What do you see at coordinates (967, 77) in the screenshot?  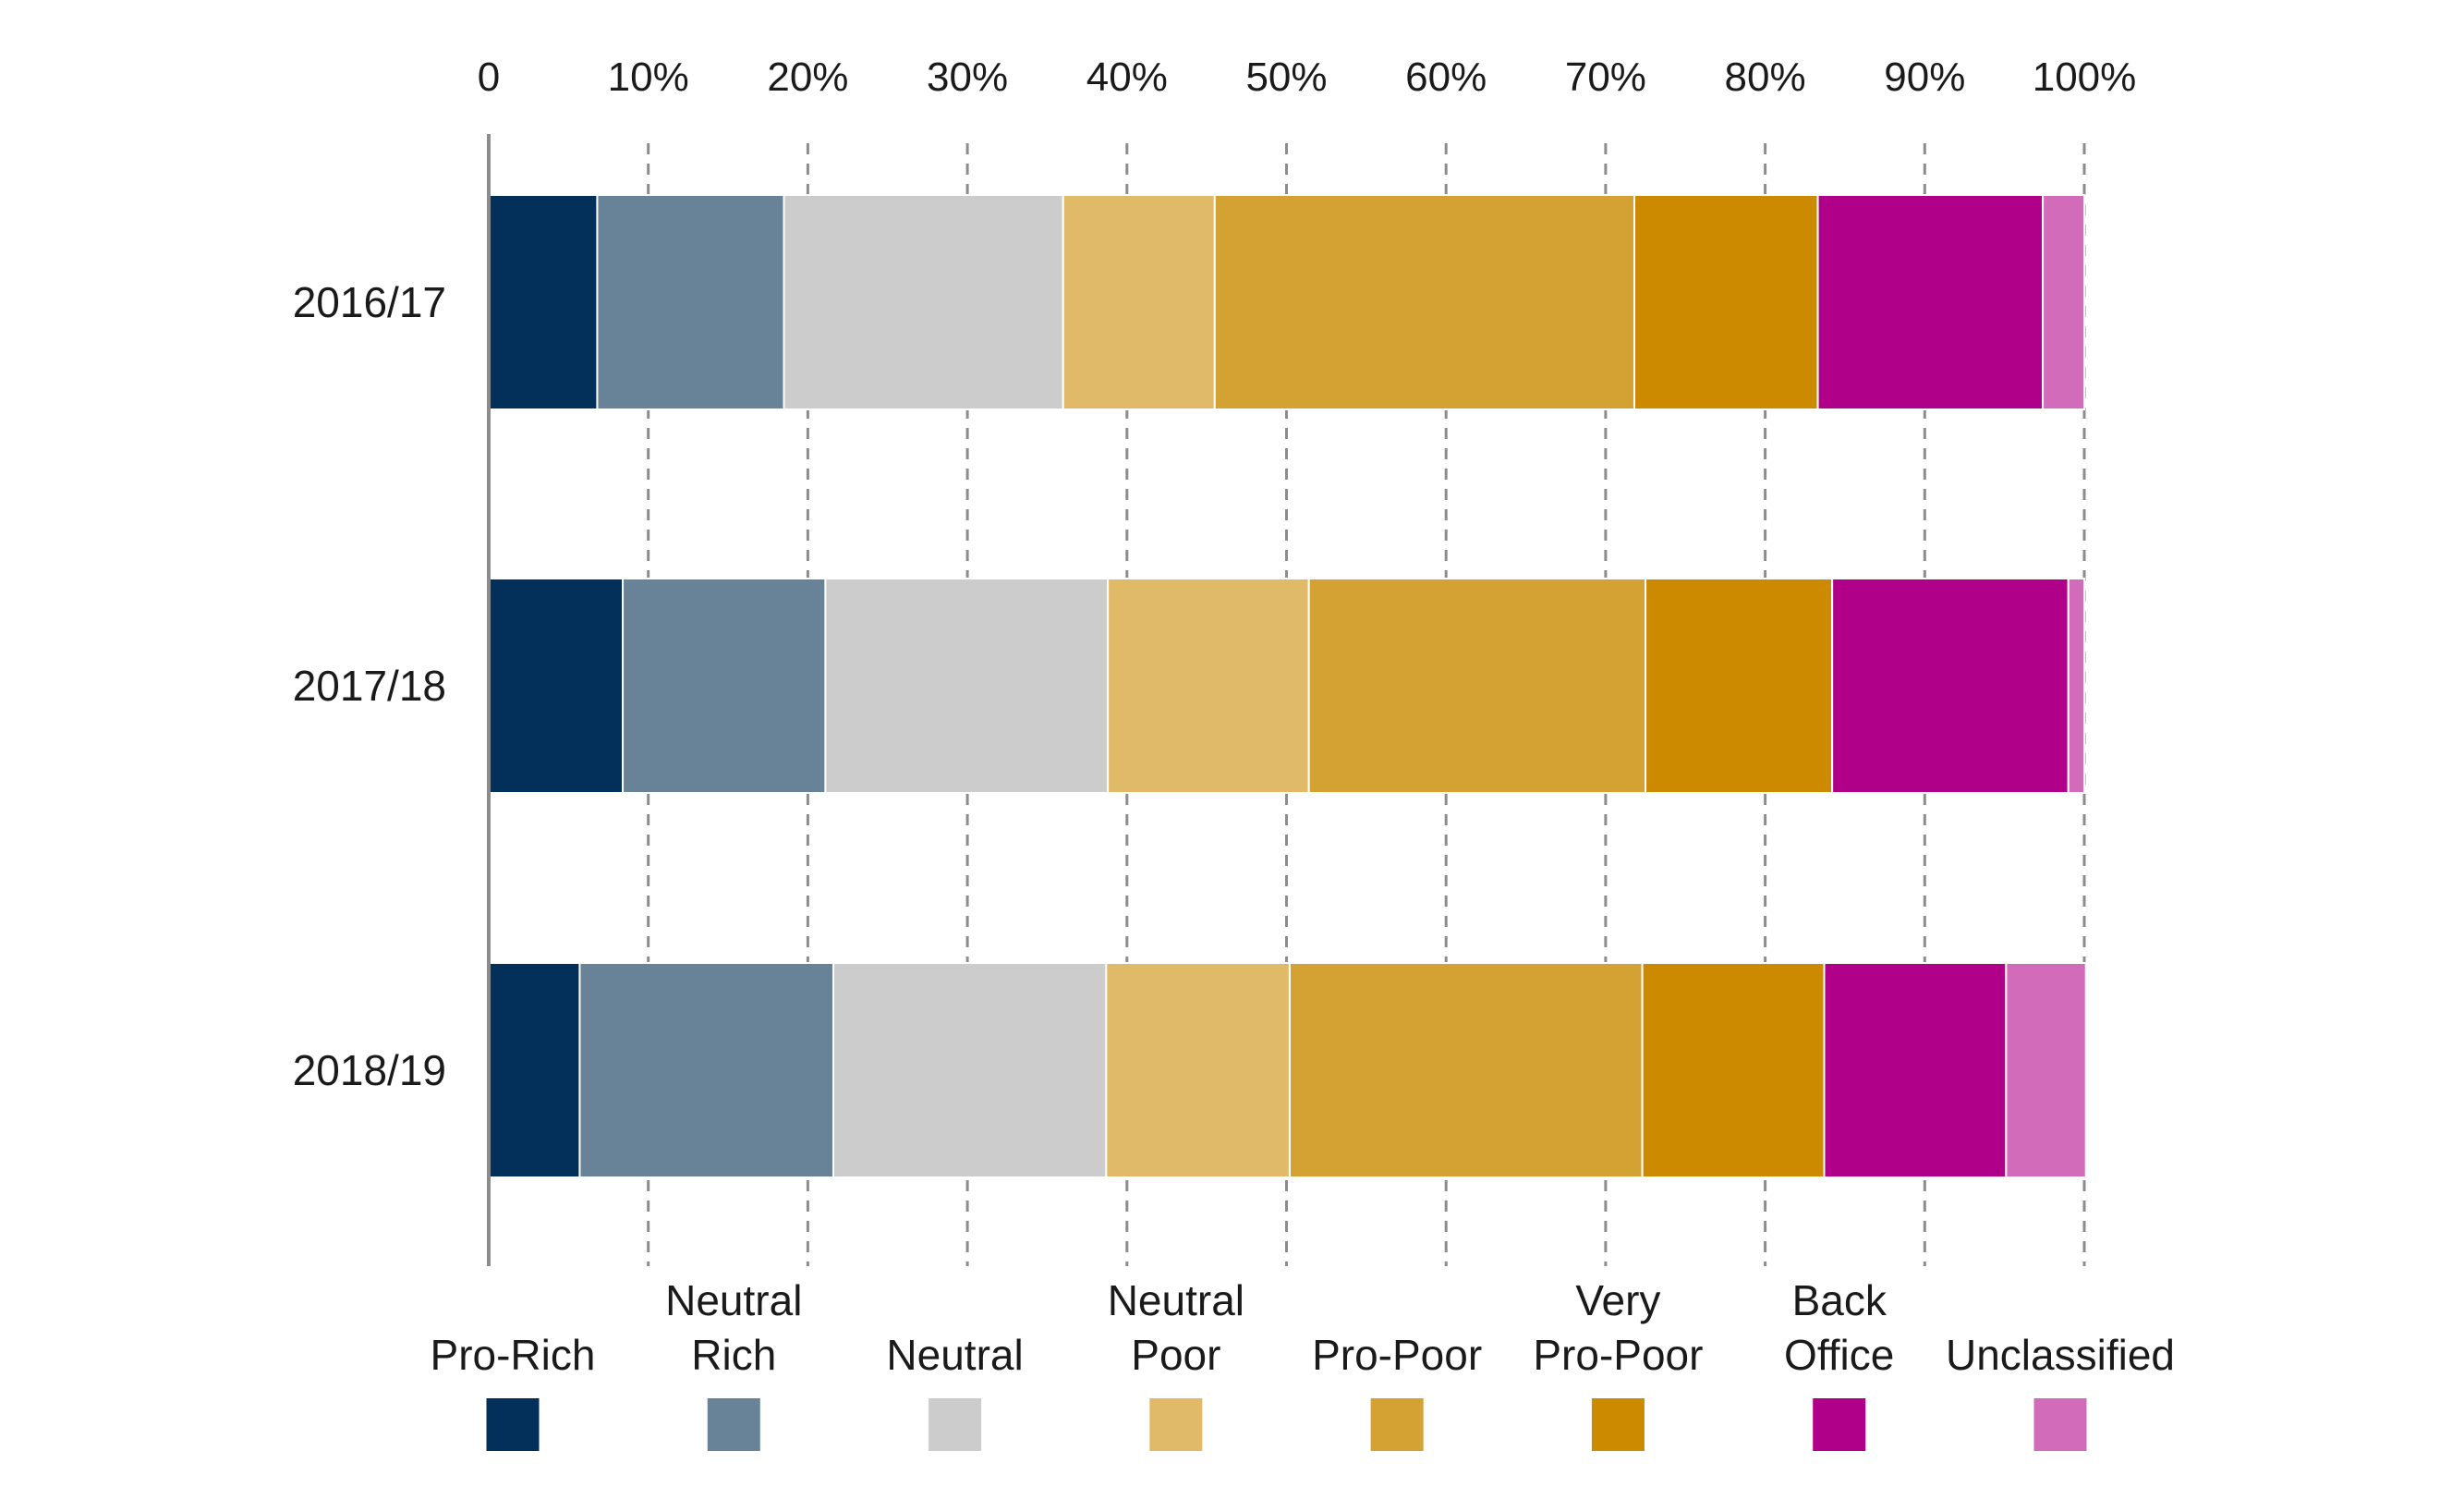 I see `x-tick-label: 30%` at bounding box center [967, 77].